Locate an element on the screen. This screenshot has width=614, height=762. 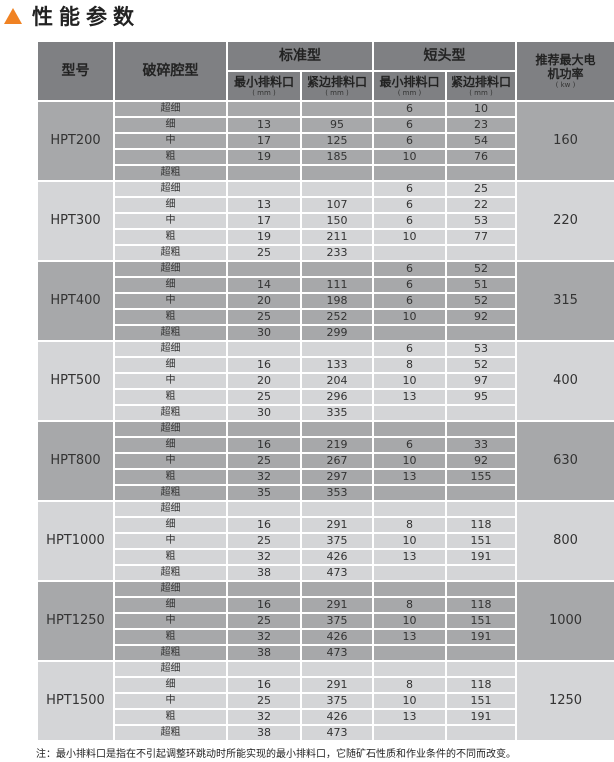
sh-css-cell: 53 is located at coordinates (481, 221).